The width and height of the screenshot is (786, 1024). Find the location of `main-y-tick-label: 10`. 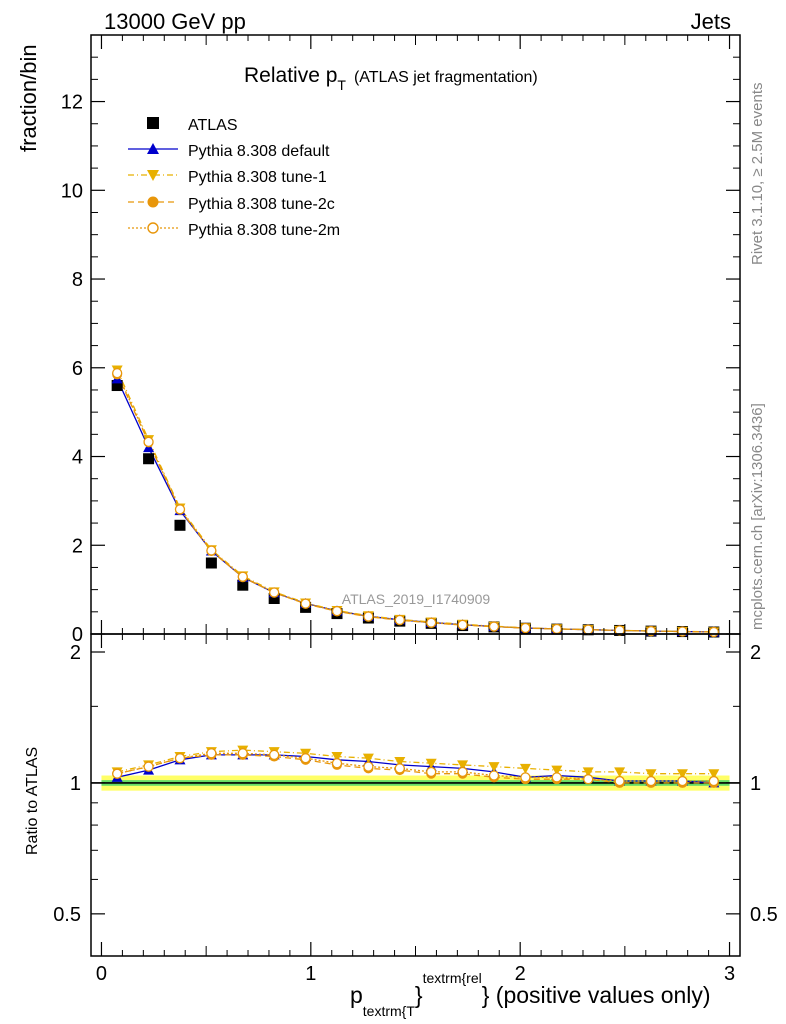

main-y-tick-label: 10 is located at coordinates (72, 191).